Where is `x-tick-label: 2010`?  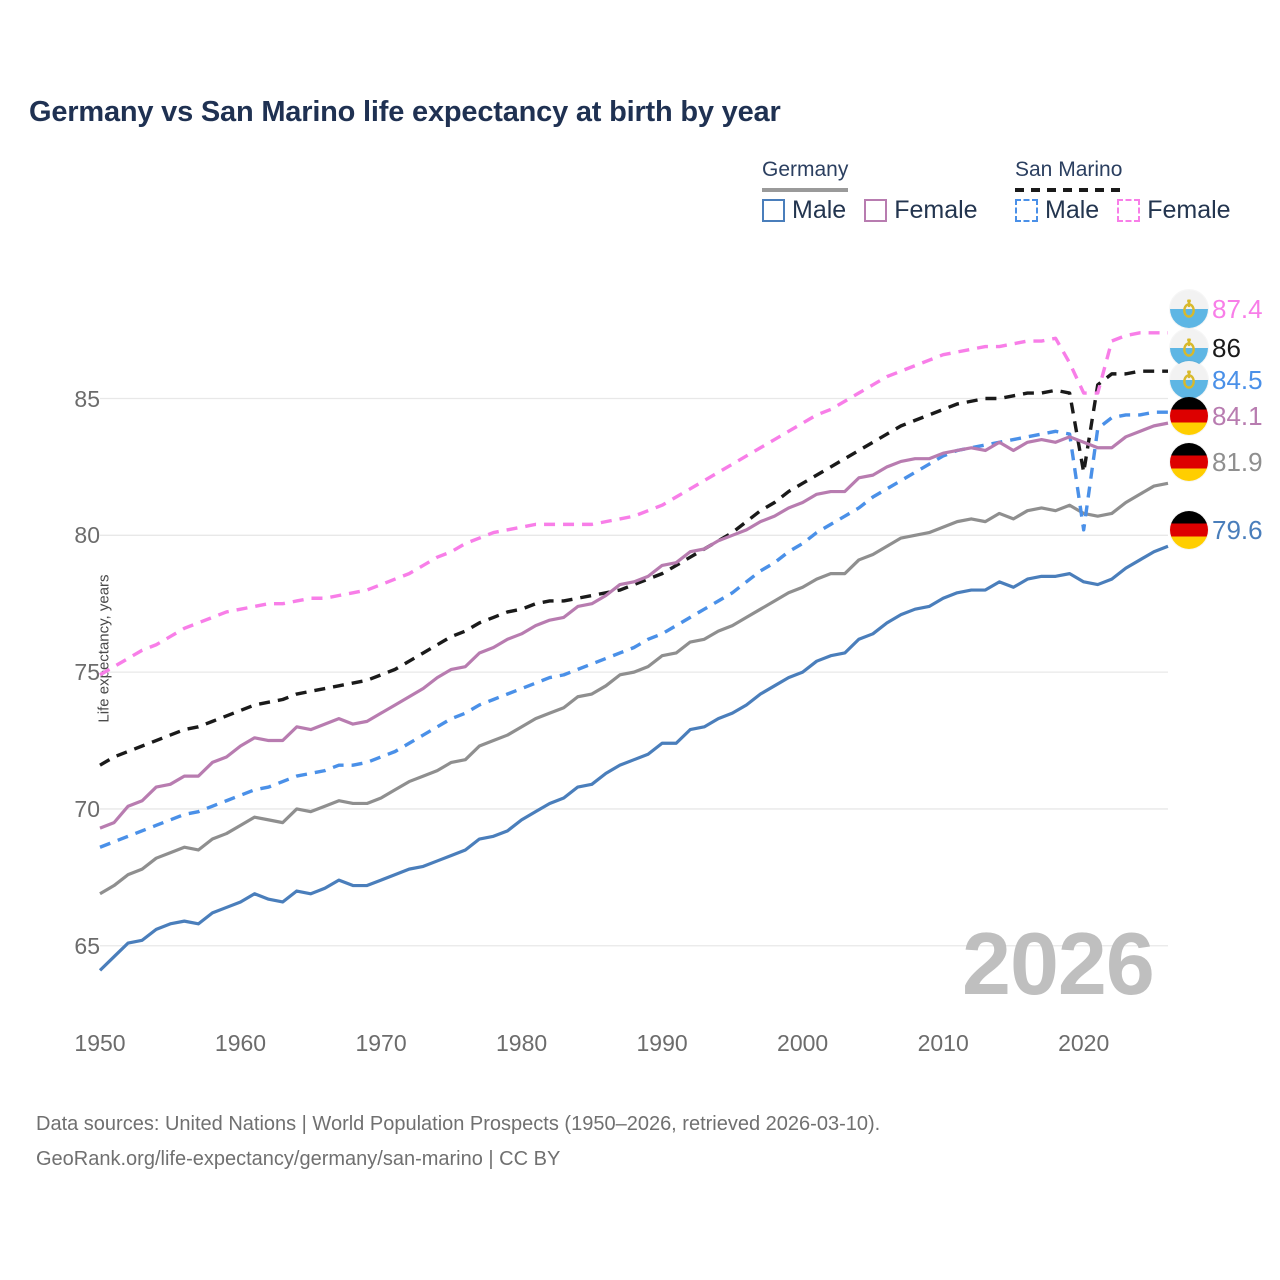
x-tick-label: 2010 is located at coordinates (943, 1043).